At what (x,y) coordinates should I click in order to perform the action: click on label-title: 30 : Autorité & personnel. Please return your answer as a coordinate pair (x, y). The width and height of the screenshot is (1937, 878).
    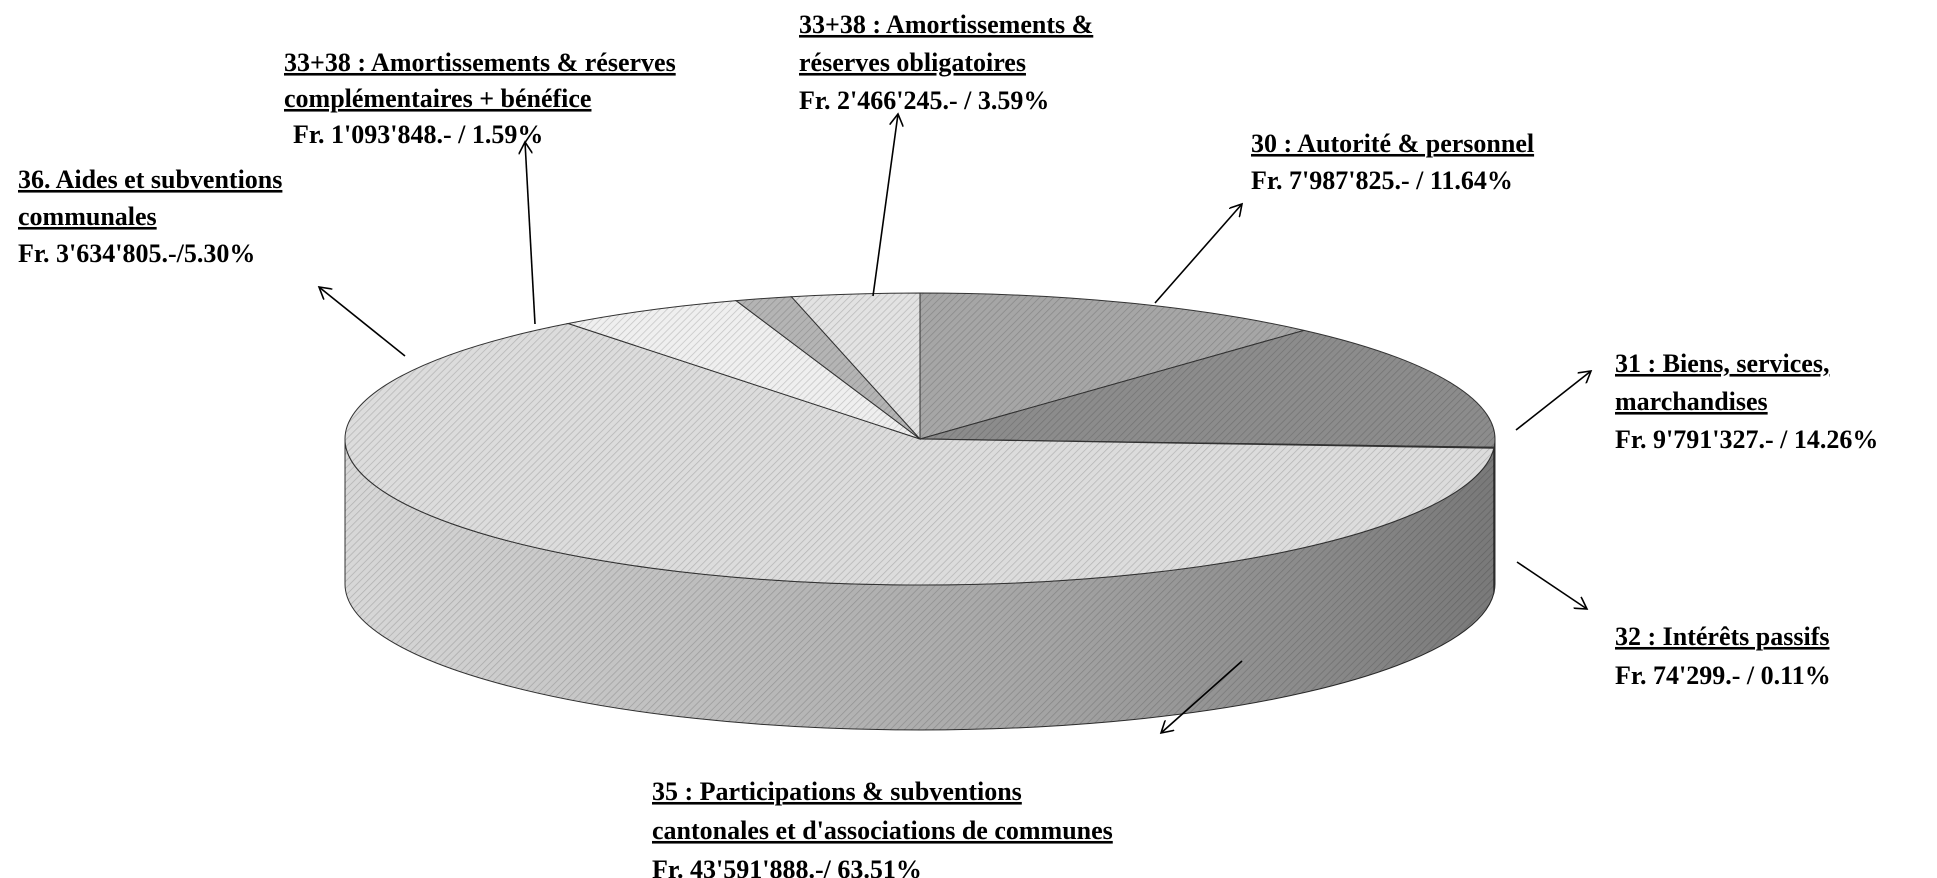
    Looking at the image, I should click on (1392, 143).